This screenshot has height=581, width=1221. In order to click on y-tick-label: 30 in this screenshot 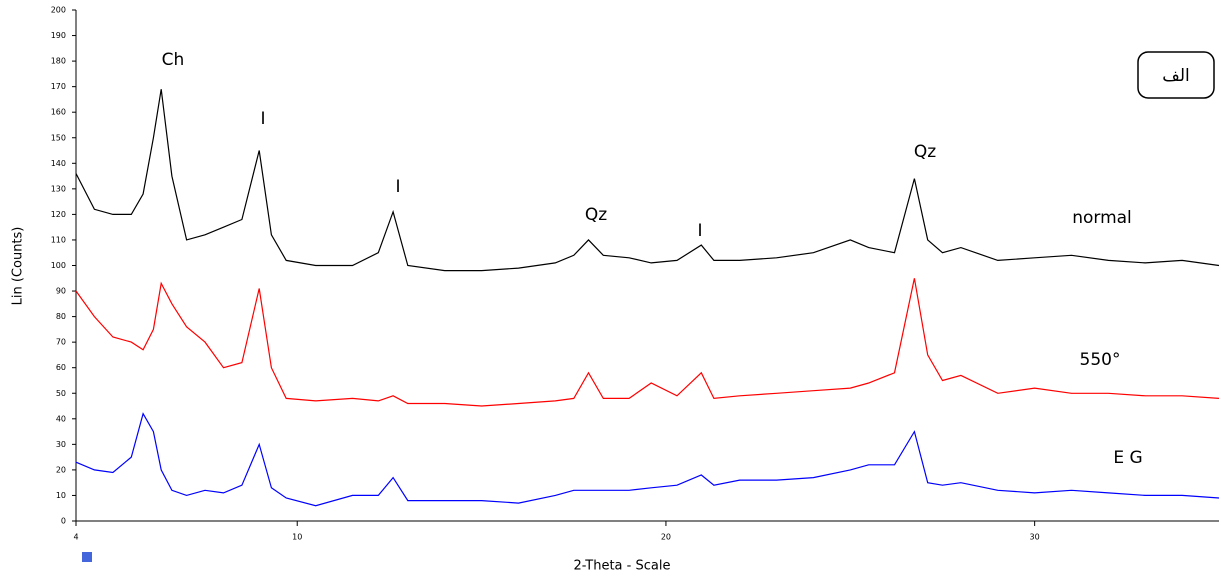, I will do `click(61, 444)`.